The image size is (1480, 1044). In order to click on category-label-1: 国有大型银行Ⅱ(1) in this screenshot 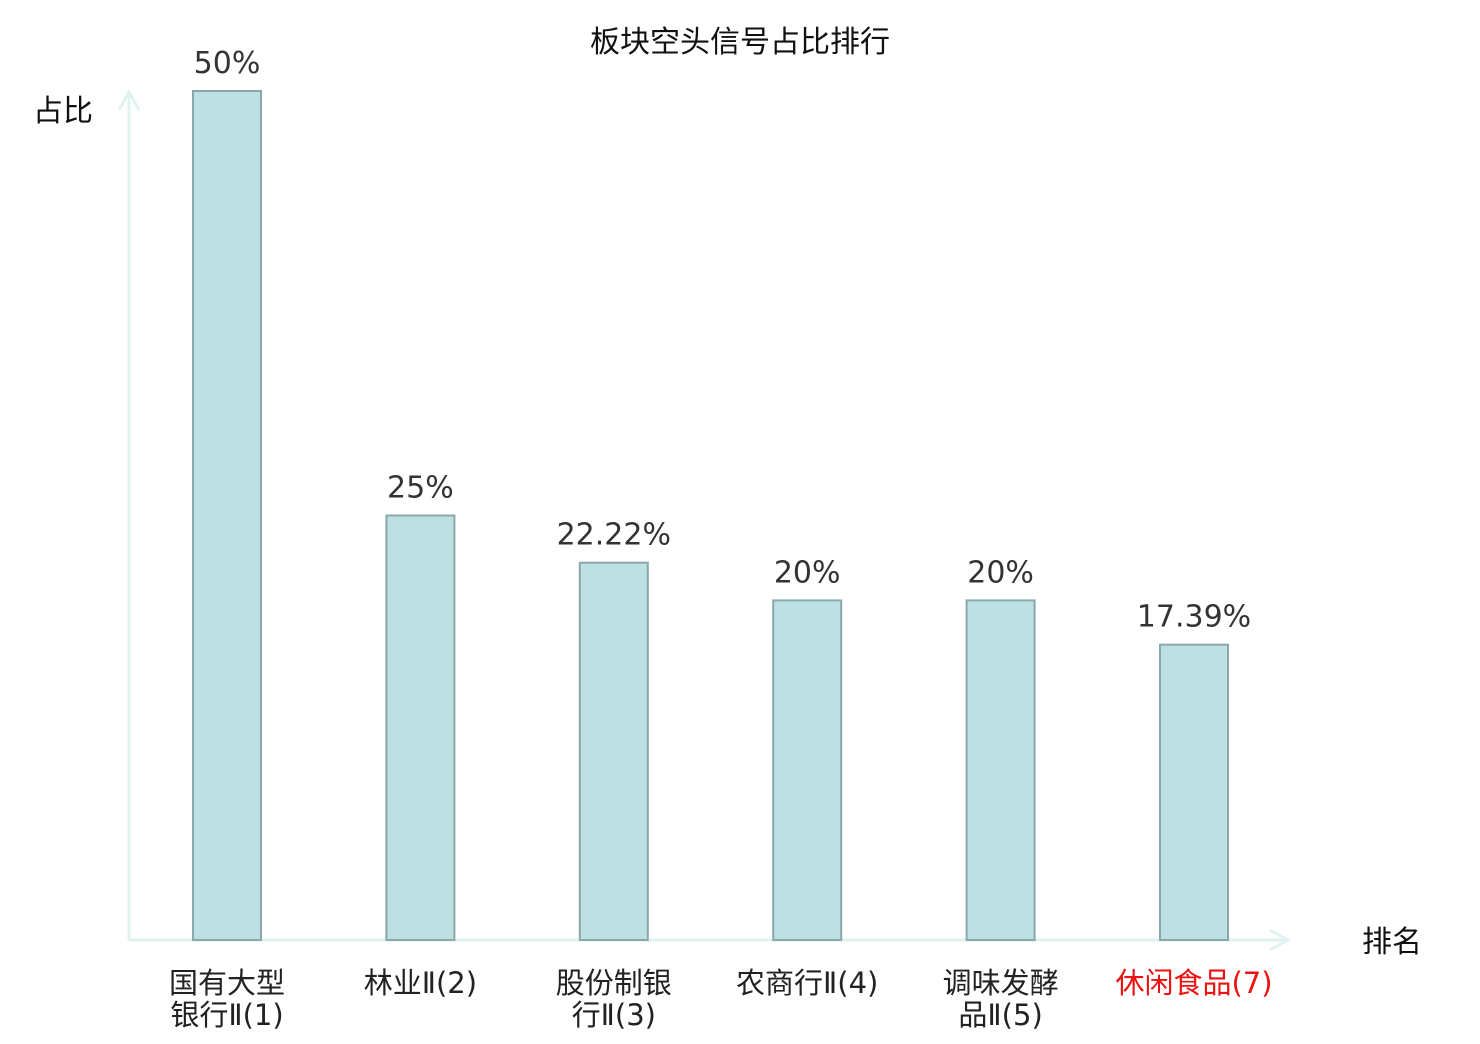, I will do `click(227, 999)`.